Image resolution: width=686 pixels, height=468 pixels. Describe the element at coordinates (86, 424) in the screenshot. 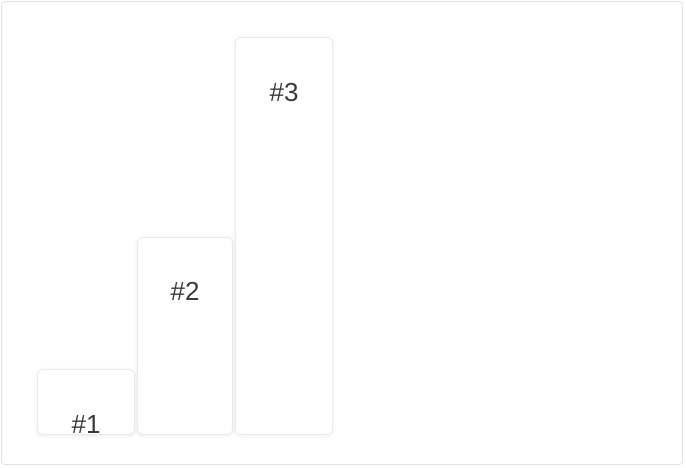

I see `card-1-label: #1` at that location.